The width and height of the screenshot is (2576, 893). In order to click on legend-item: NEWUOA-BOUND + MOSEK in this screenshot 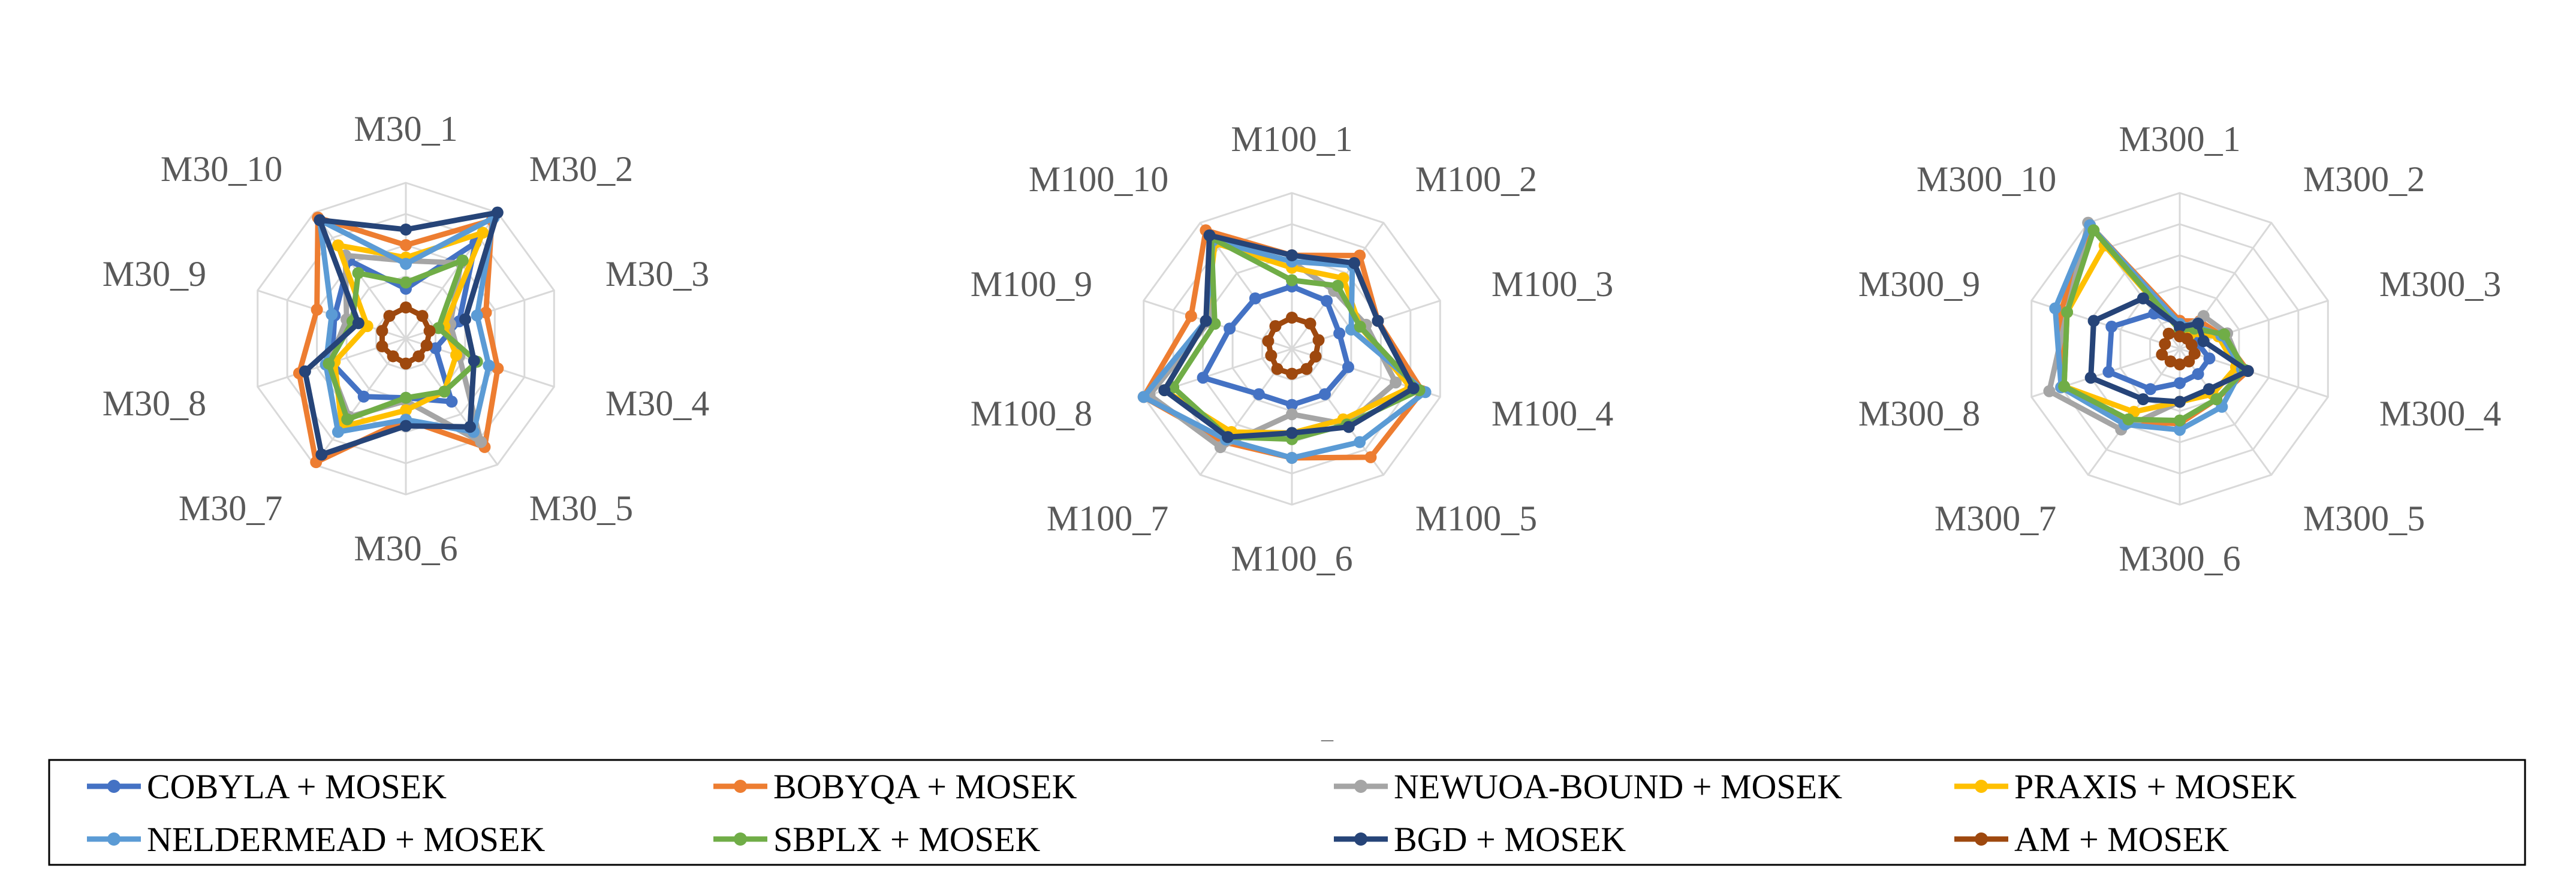, I will do `click(1588, 786)`.